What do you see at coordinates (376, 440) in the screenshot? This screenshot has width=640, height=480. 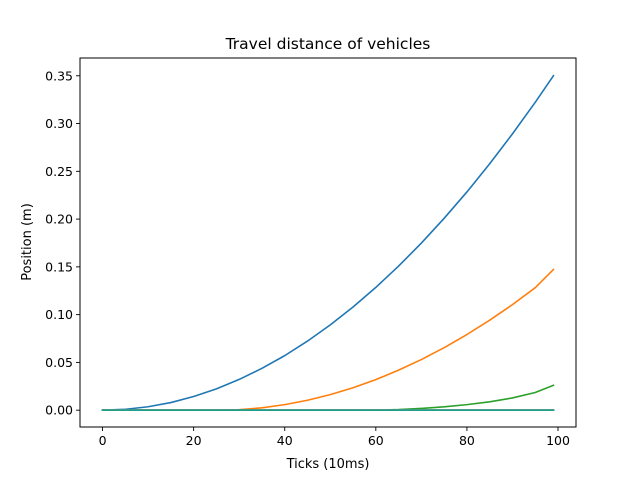 I see `x-tick-label: 60` at bounding box center [376, 440].